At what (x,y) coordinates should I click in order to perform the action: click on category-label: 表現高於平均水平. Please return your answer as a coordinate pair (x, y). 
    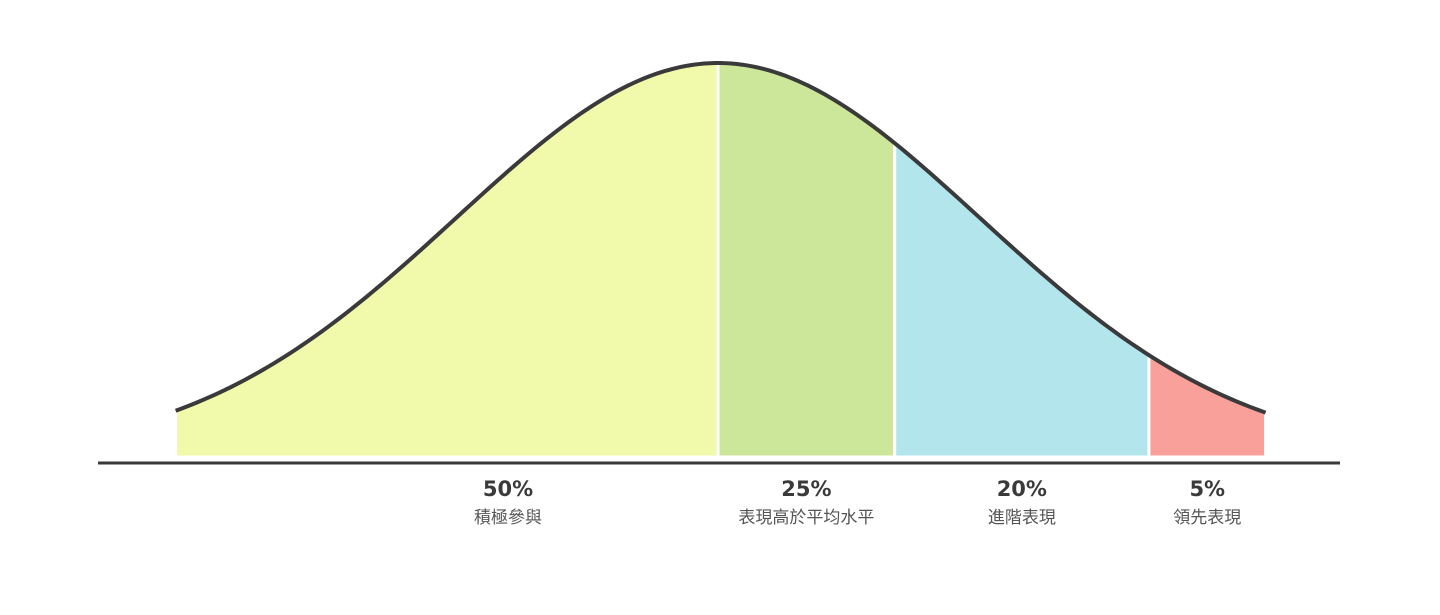
    Looking at the image, I should click on (806, 518).